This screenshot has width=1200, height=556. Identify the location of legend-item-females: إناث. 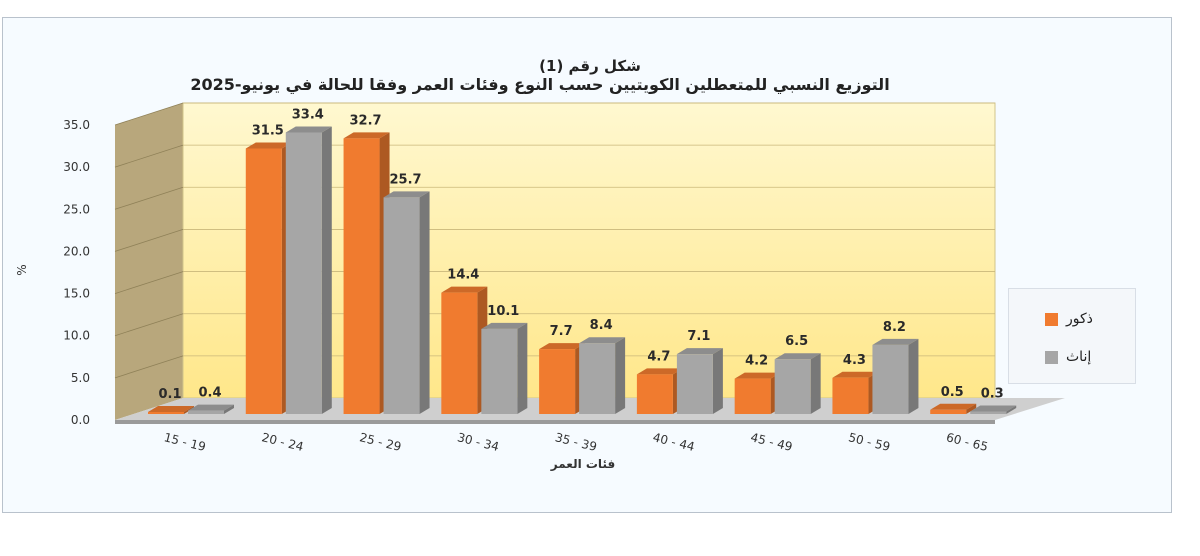
(1068, 357).